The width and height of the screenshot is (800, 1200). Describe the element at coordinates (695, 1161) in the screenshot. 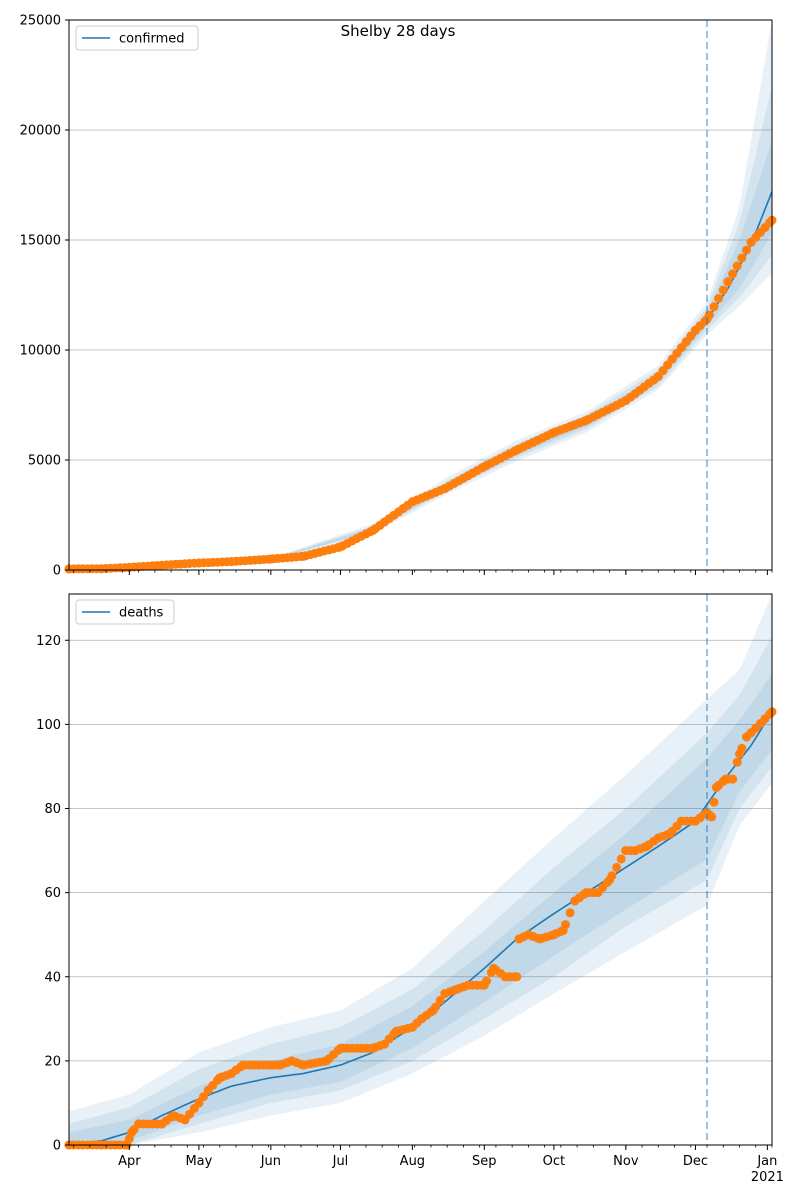

I see `x-tick-label: Dec` at that location.